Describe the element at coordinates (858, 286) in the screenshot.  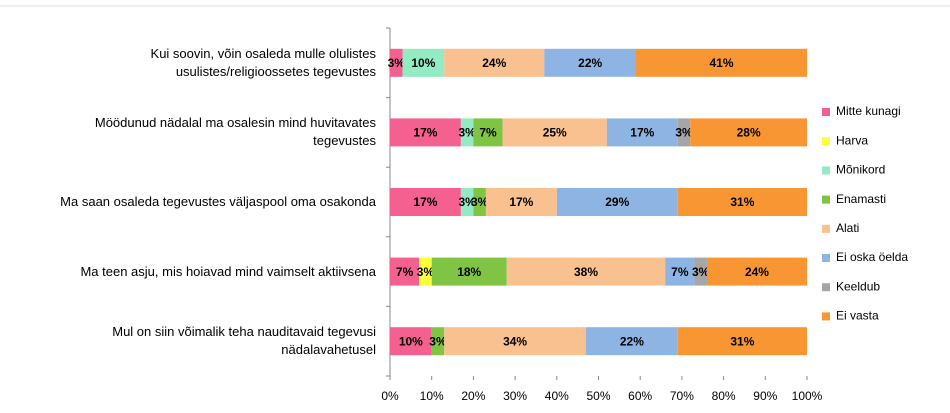
I see `legend-label: Keeldub` at that location.